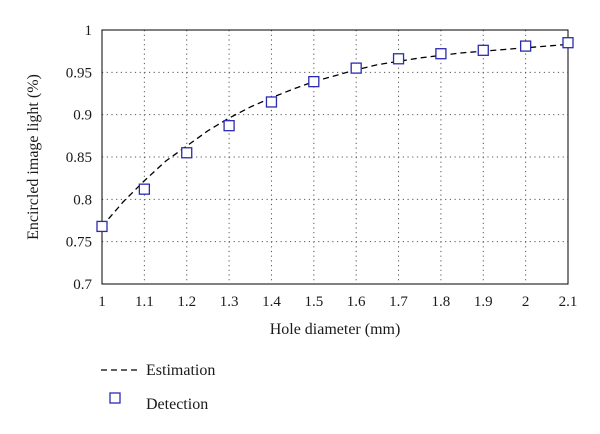  Describe the element at coordinates (89, 31) in the screenshot. I see `y-tick-label: 1` at that location.